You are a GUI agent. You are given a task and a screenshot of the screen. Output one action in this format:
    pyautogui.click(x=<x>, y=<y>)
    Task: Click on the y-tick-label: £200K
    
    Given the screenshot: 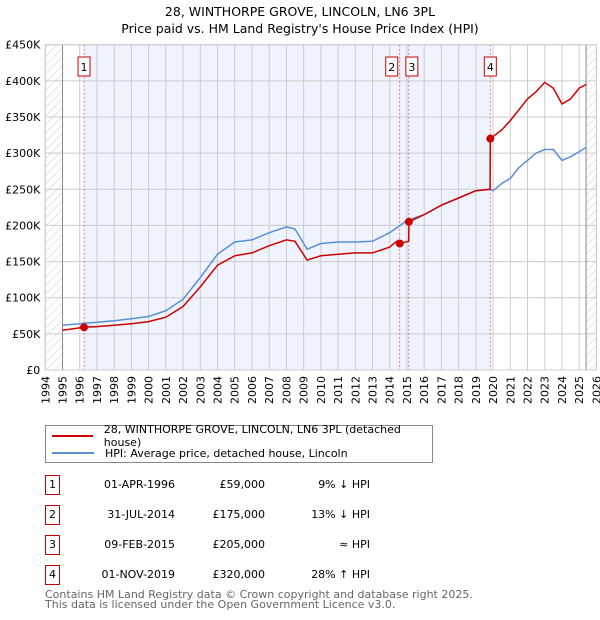 What is the action you would take?
    pyautogui.click(x=23, y=225)
    